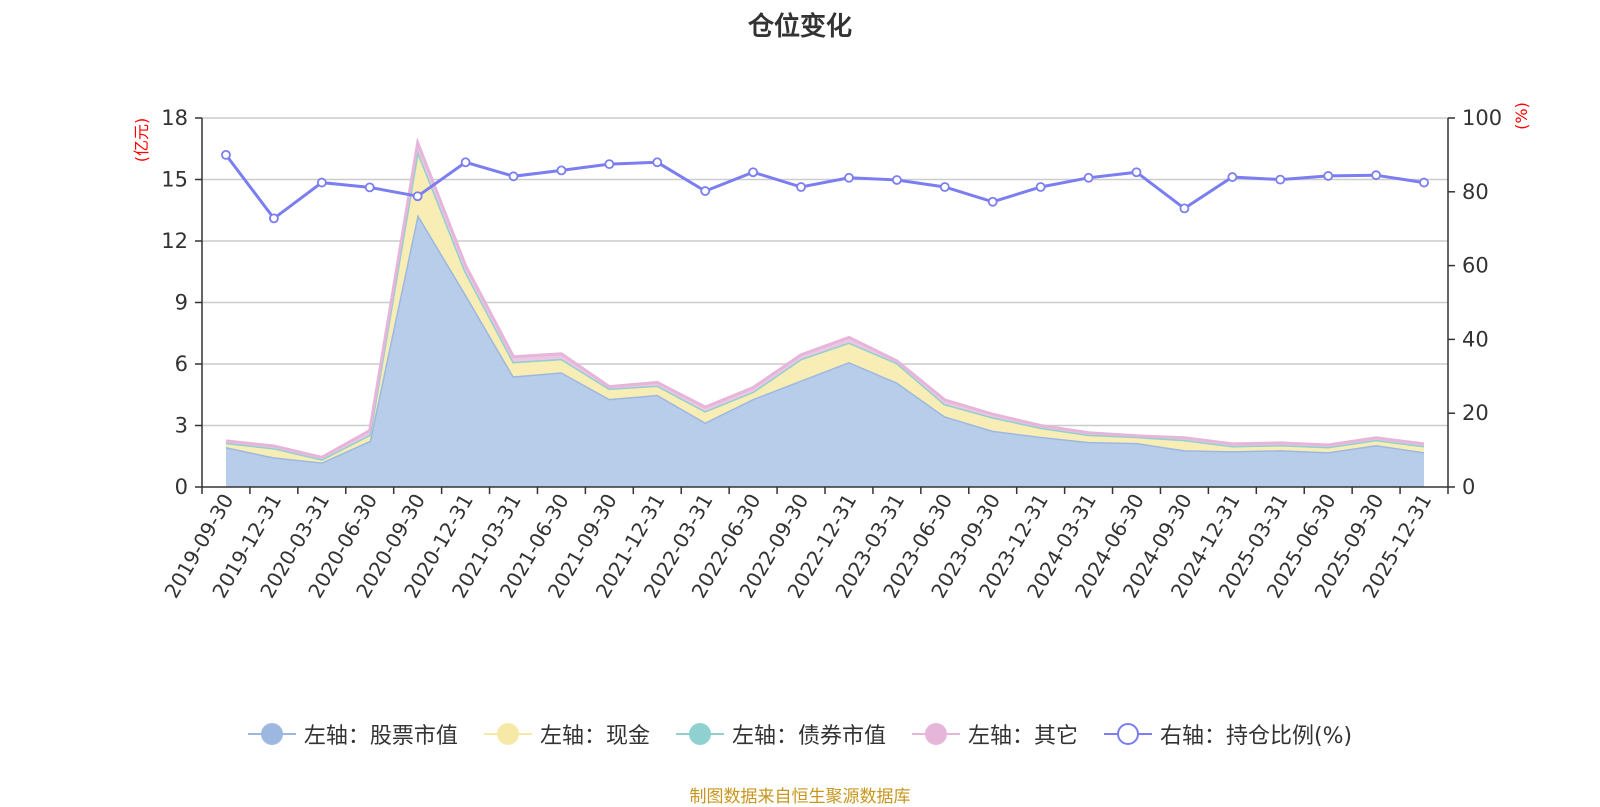 The height and width of the screenshot is (807, 1600). I want to click on left-tick-label: 12, so click(174, 241).